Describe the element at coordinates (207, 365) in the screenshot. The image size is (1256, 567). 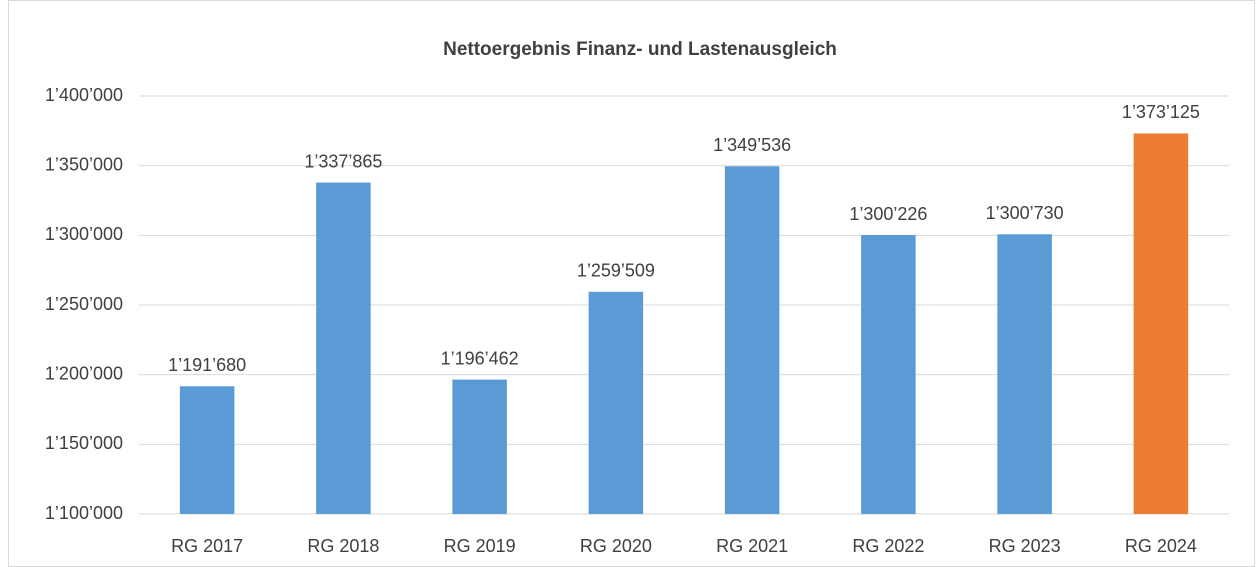
I see `value-label: 1’191’680` at that location.